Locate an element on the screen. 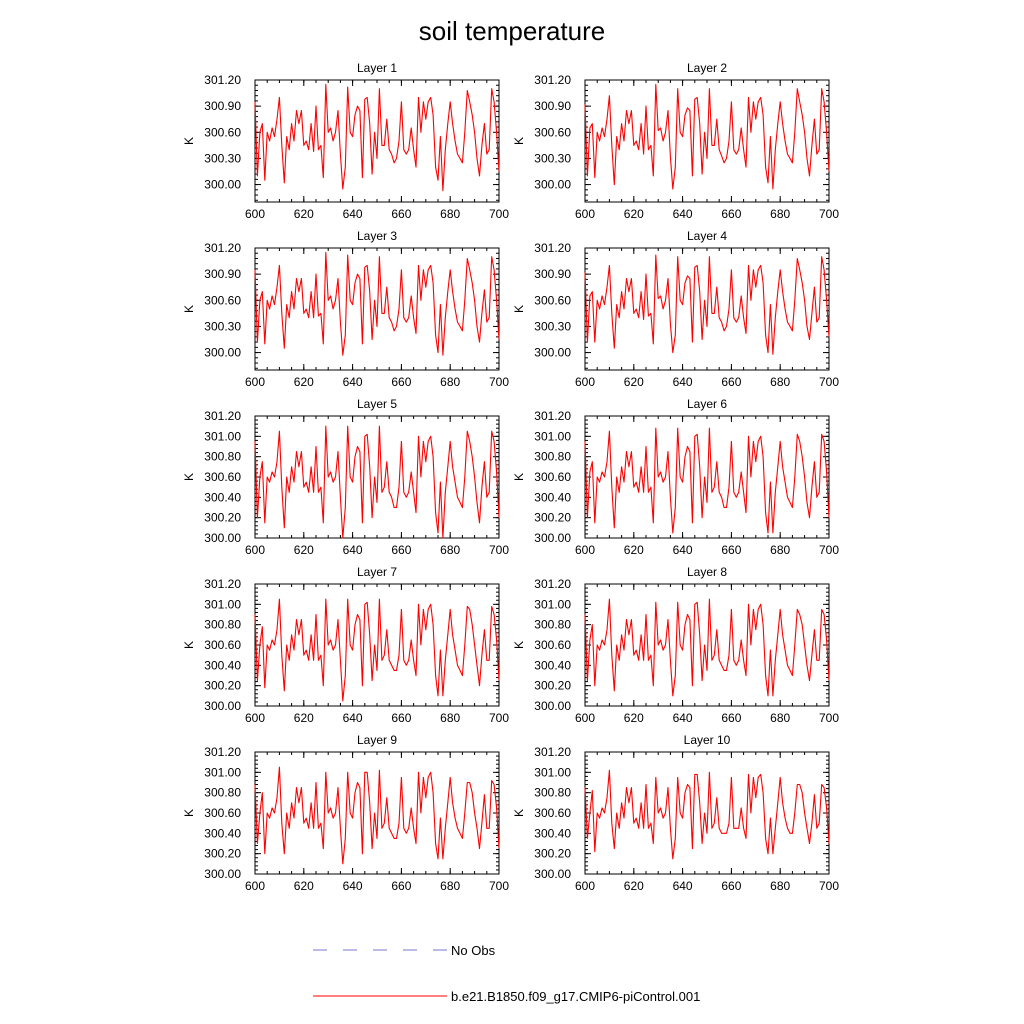 This screenshot has height=1024, width=1024. panel-title: Layer 3 is located at coordinates (377, 236).